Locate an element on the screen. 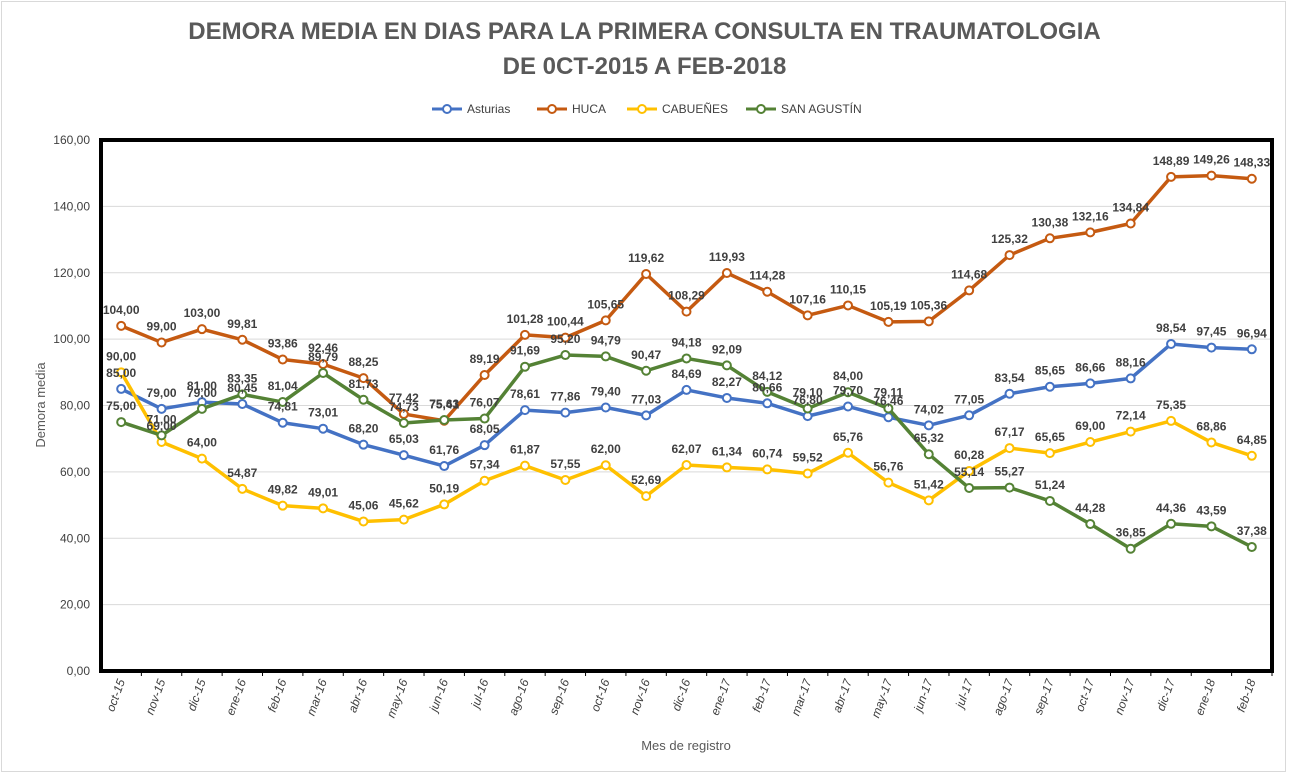 Image resolution: width=1289 pixels, height=775 pixels. x-tick-label: may-16 is located at coordinates (397, 698).